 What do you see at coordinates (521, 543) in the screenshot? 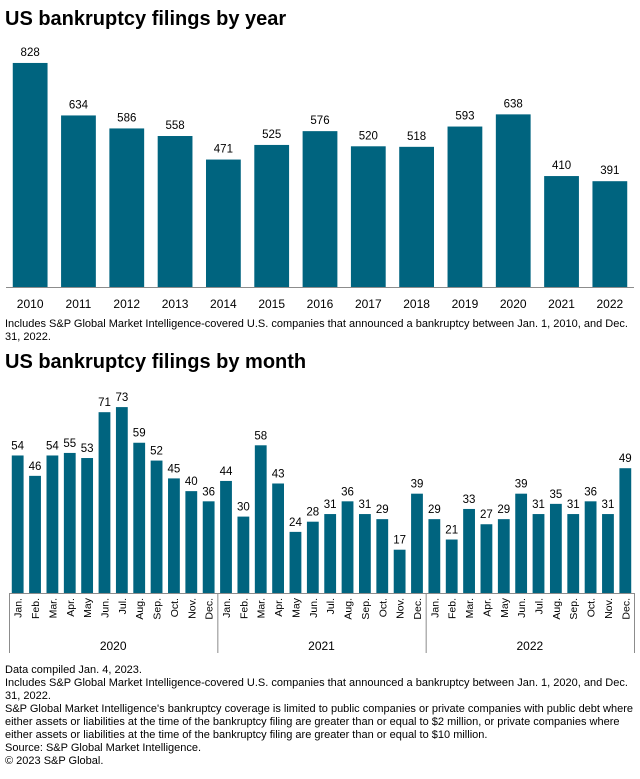
I see `bar-2022-Jun` at bounding box center [521, 543].